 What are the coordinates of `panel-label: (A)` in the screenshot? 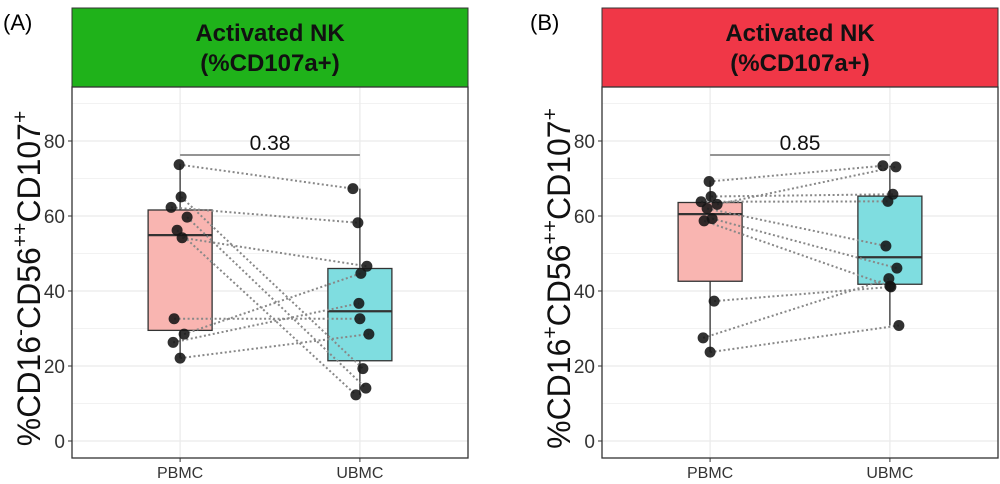 It's located at (17, 22).